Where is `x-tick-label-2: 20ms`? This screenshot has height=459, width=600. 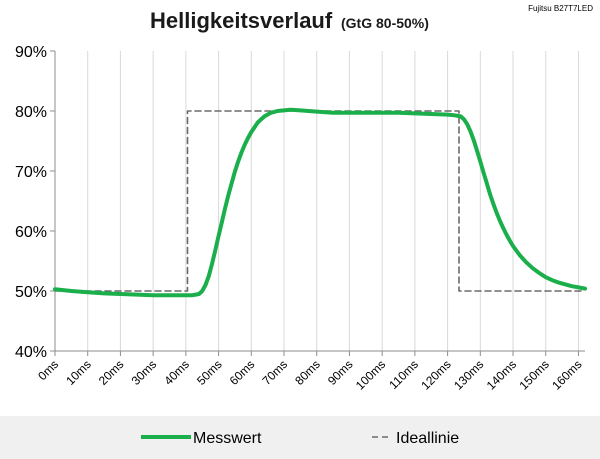
x-tick-label-2: 20ms is located at coordinates (111, 372).